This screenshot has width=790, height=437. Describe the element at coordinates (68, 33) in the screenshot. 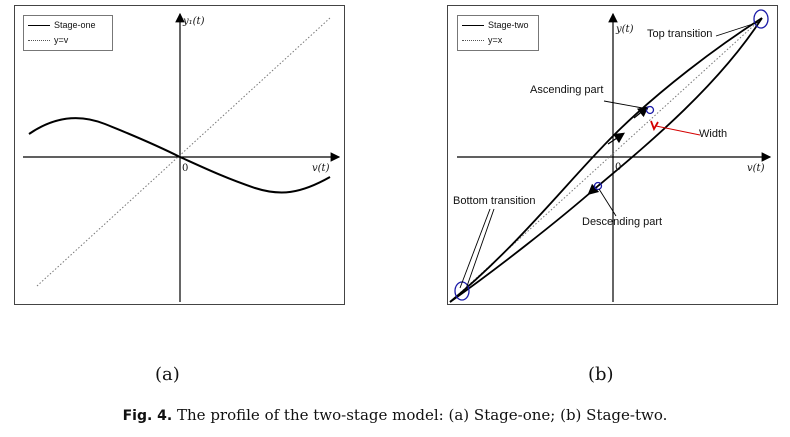

I see `legend-a: Stage-one y=v` at that location.